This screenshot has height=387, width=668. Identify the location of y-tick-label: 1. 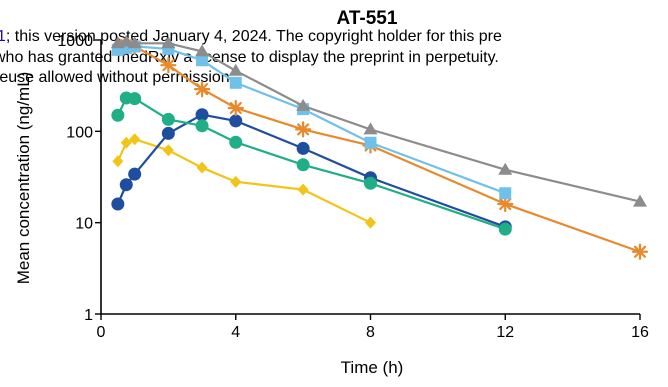
(88, 315).